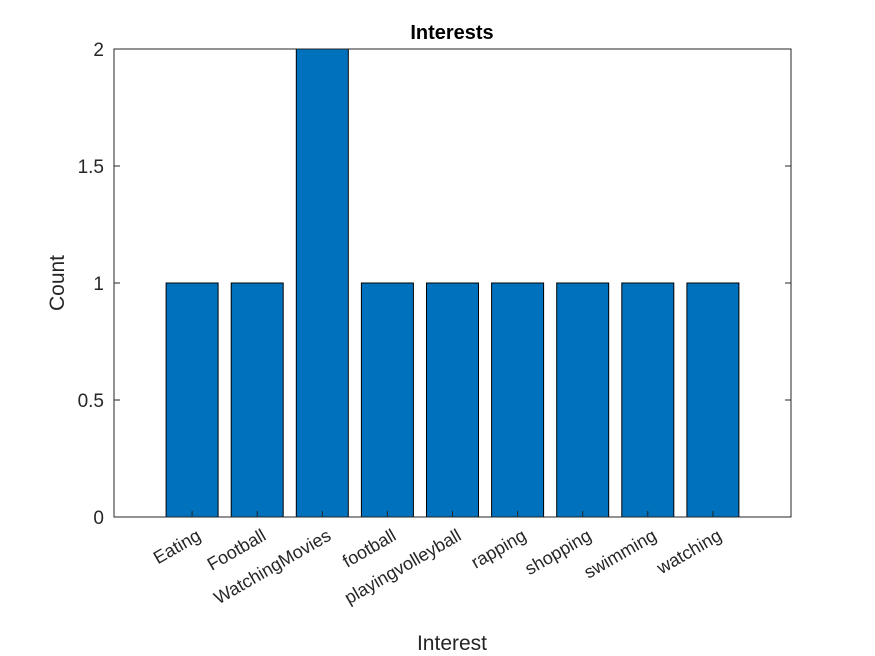 The image size is (875, 656). I want to click on x-tick-label-8: watching, so click(689, 551).